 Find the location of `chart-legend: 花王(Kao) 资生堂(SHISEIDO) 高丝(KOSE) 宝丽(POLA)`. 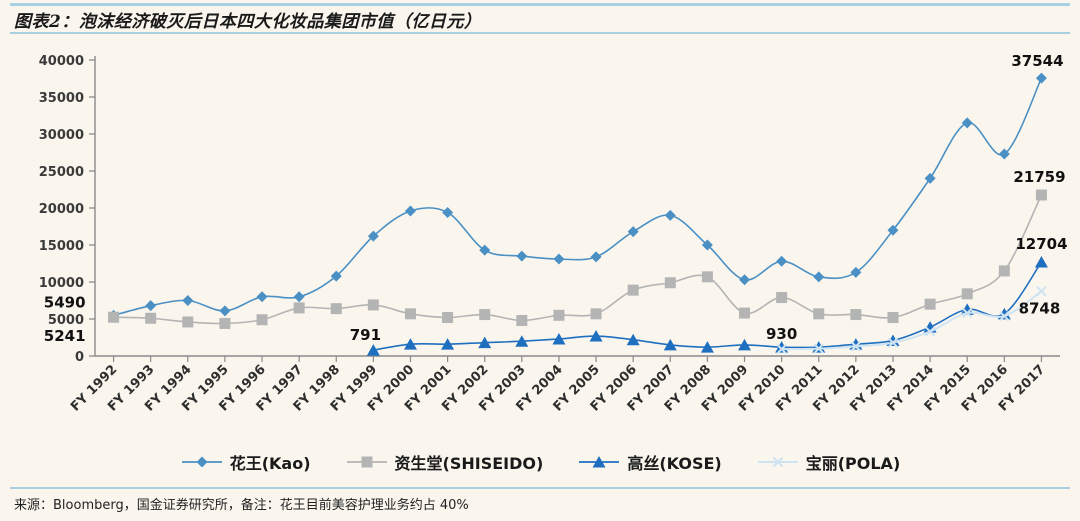

chart-legend: 花王(Kao) 资生堂(SHISEIDO) 高丝(KOSE) 宝丽(POLA) is located at coordinates (540, 462).